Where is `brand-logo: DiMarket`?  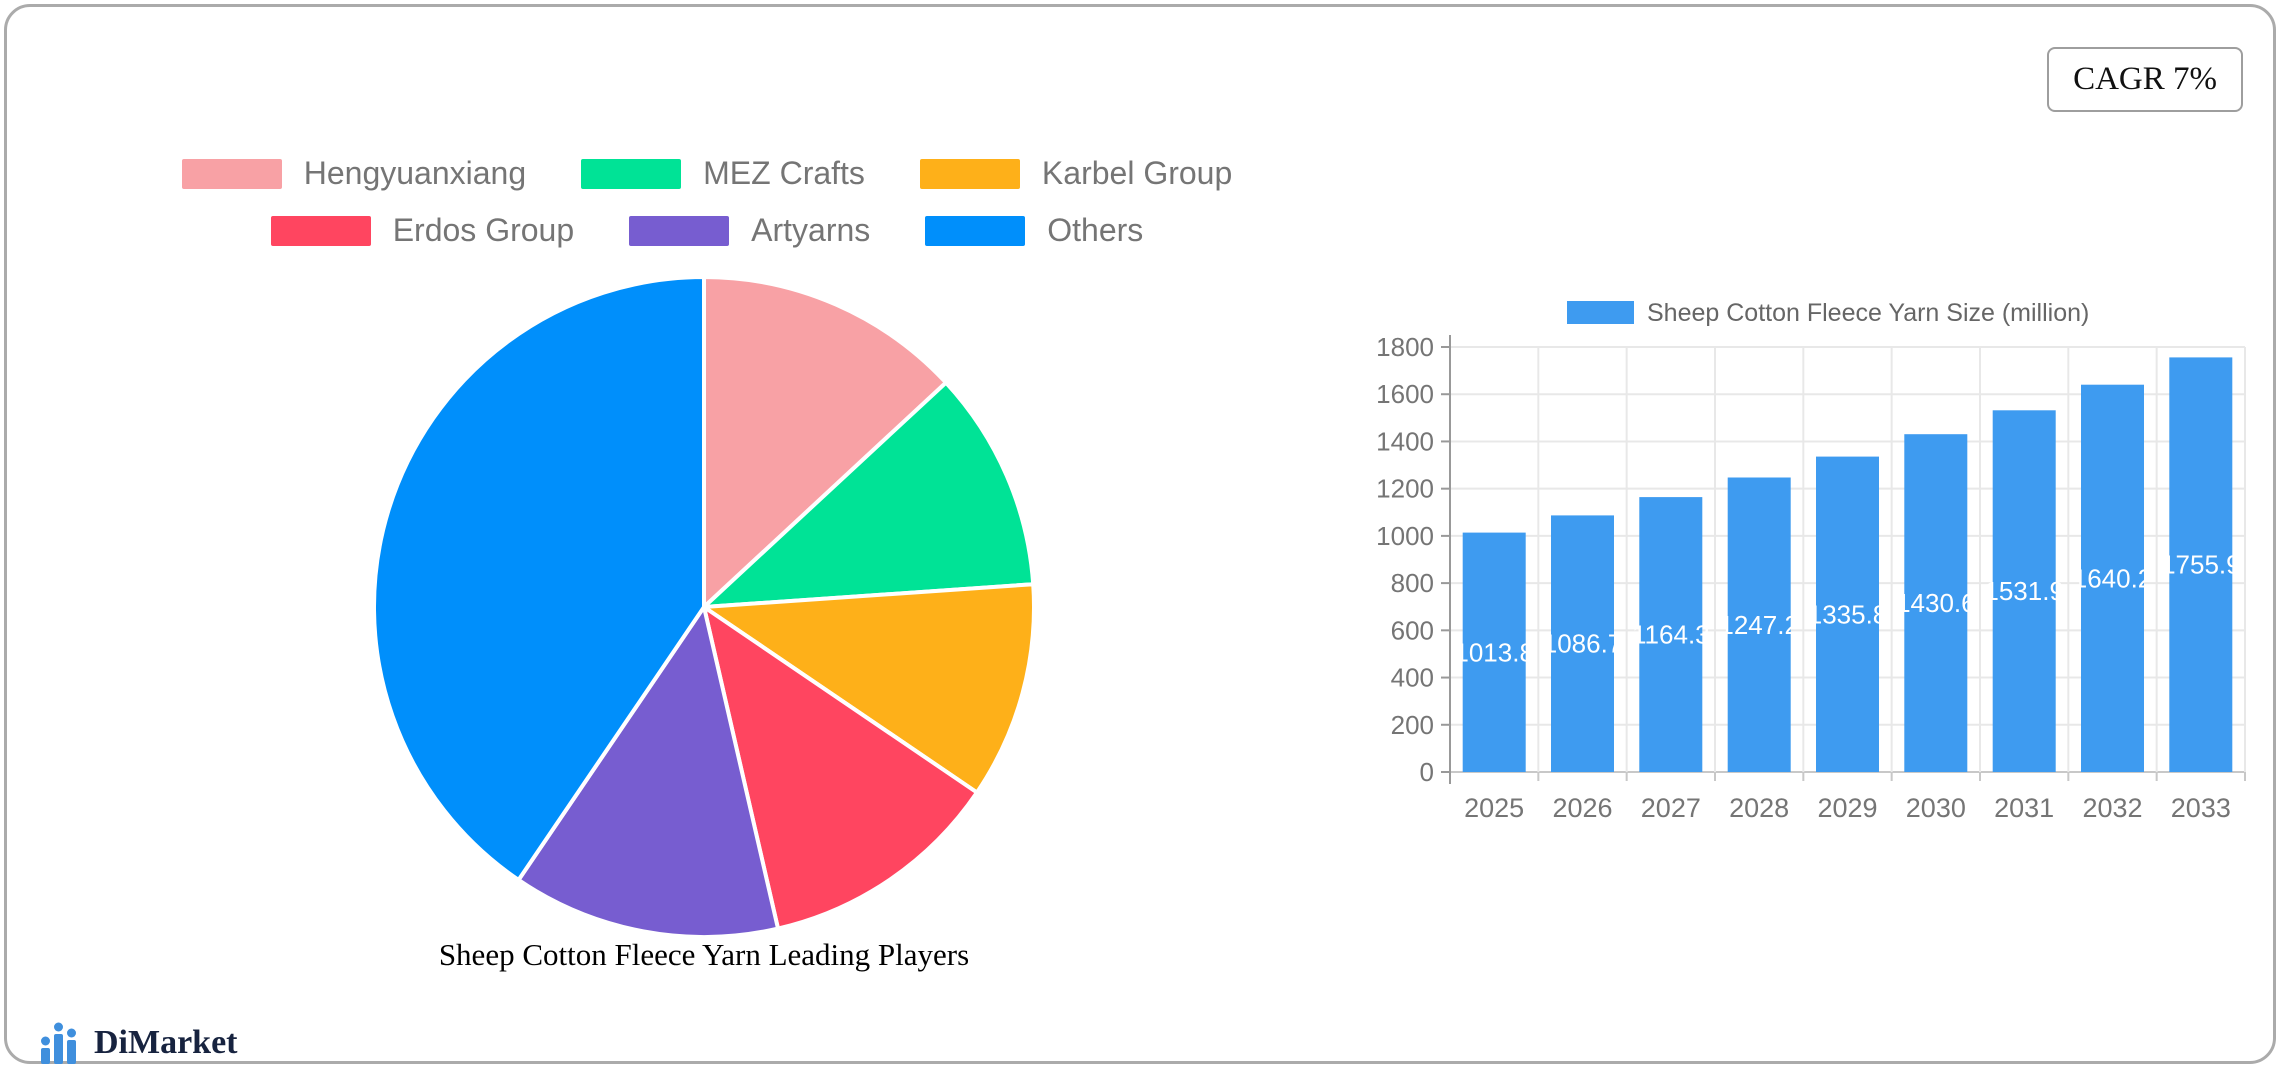
brand-logo: DiMarket is located at coordinates (139, 1043).